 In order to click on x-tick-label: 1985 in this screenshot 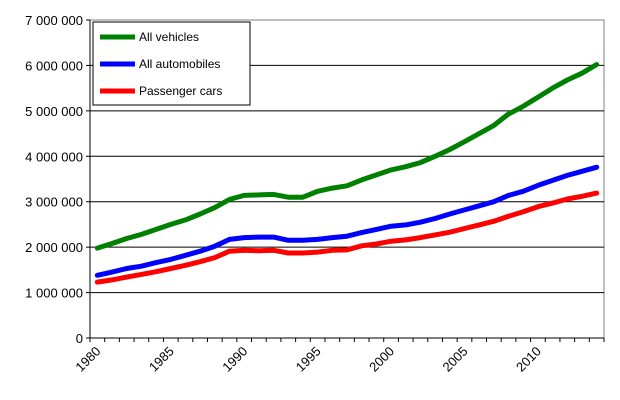, I will do `click(161, 359)`.